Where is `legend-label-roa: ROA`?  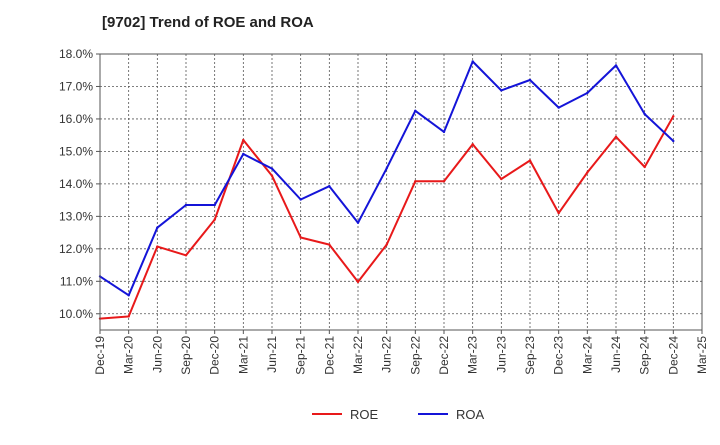 legend-label-roa: ROA is located at coordinates (470, 414).